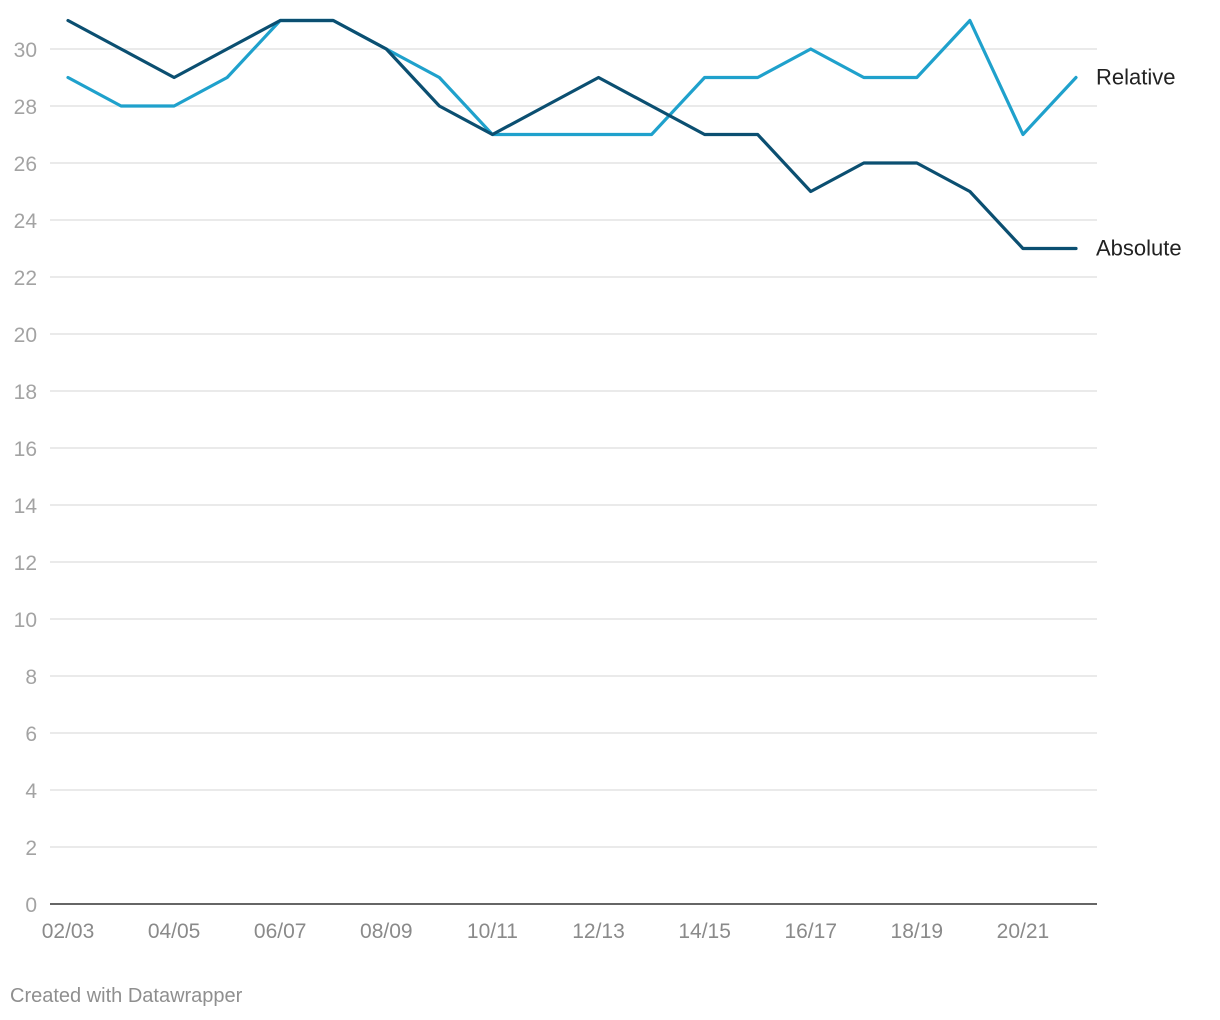 This screenshot has width=1220, height=1020. I want to click on x-tick-label: 02/03, so click(68, 931).